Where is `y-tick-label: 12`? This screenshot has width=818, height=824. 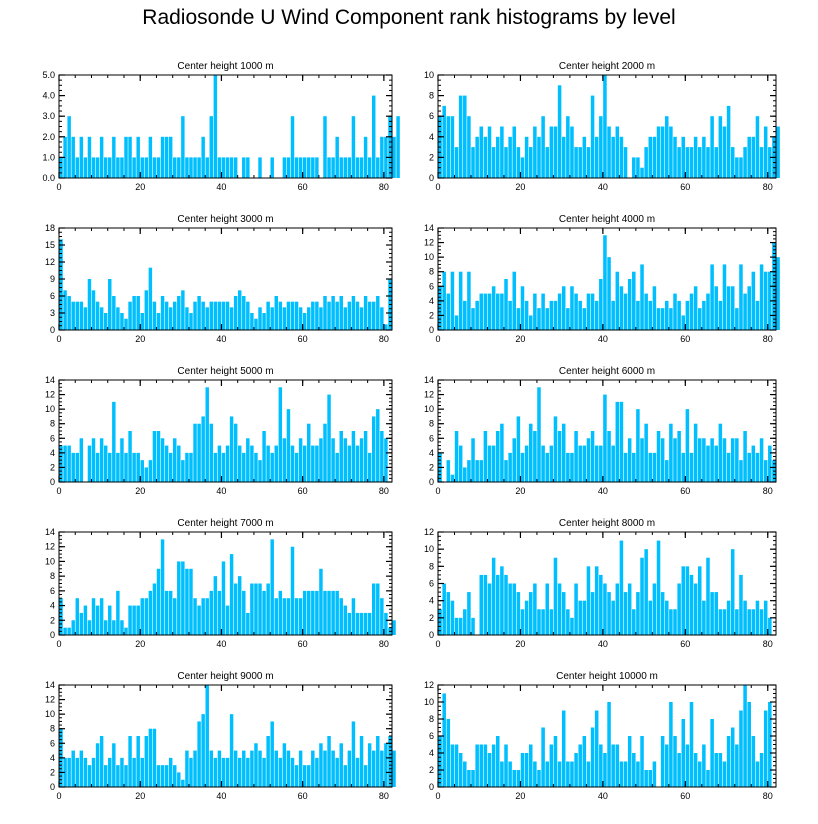
y-tick-label: 12 is located at coordinates (50, 547).